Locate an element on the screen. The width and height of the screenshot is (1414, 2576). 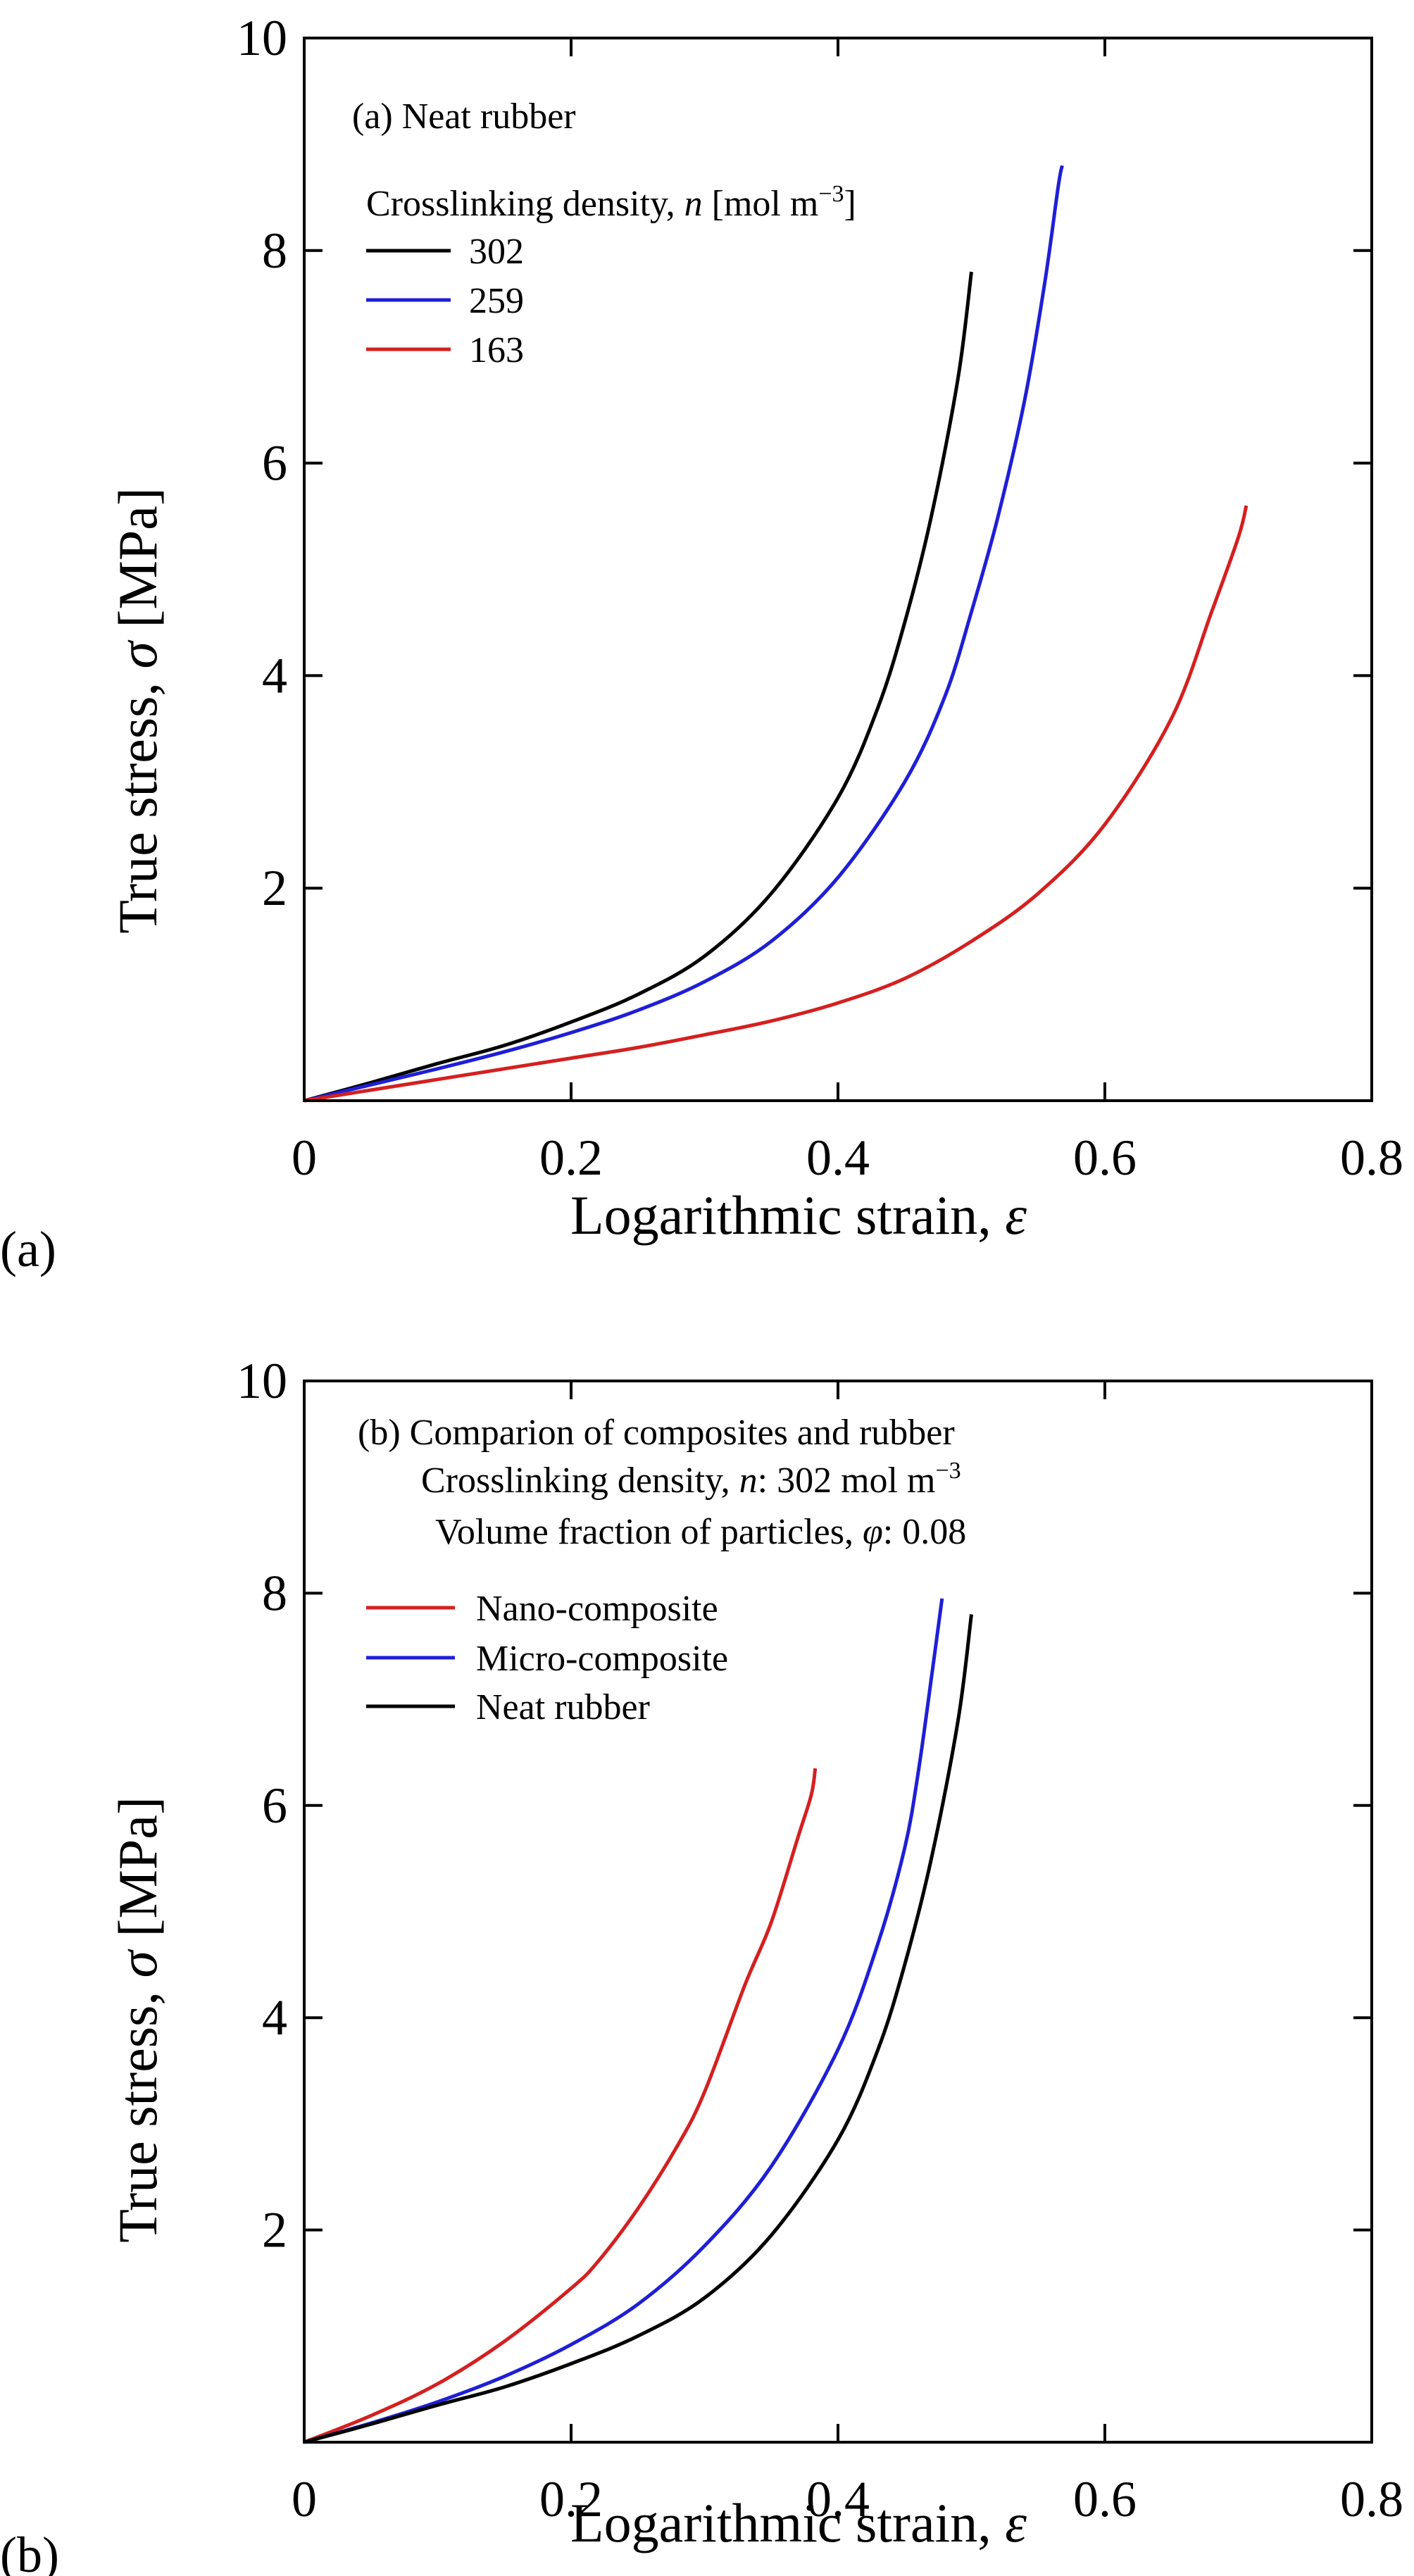
svg-text: (a) Neat rubber is located at coordinates (464, 116).